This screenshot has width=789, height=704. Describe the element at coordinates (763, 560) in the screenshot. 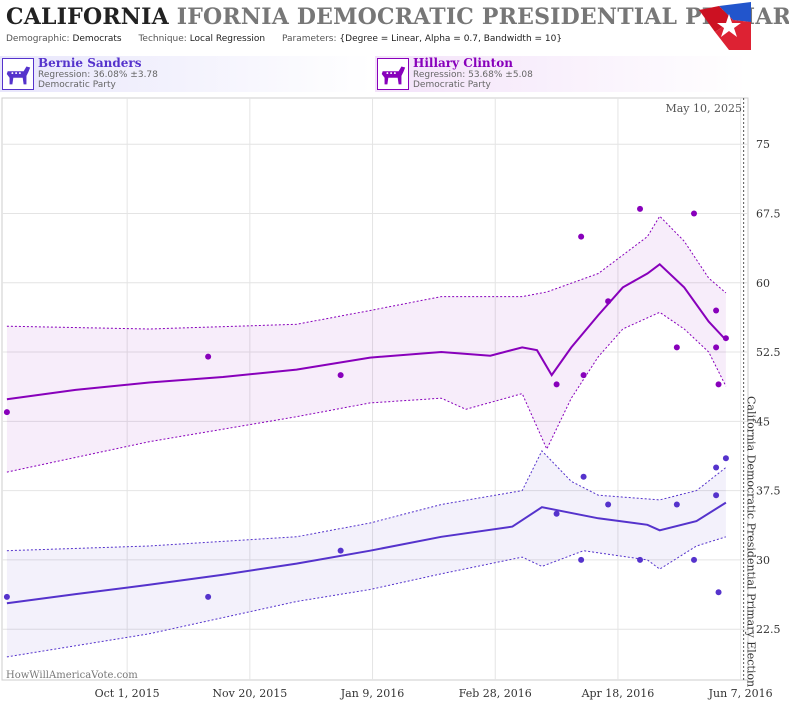

I see `y-tick-label: 30` at that location.